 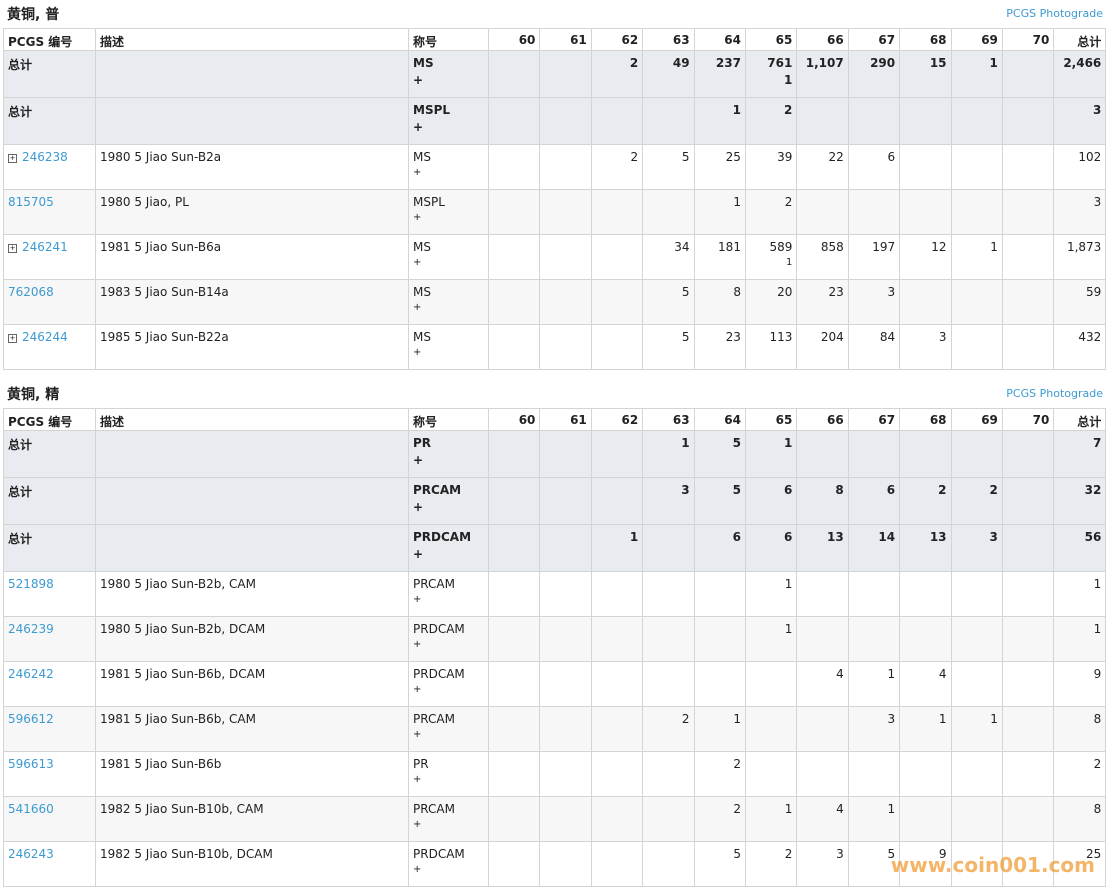 What do you see at coordinates (785, 292) in the screenshot?
I see `population-count: 20` at bounding box center [785, 292].